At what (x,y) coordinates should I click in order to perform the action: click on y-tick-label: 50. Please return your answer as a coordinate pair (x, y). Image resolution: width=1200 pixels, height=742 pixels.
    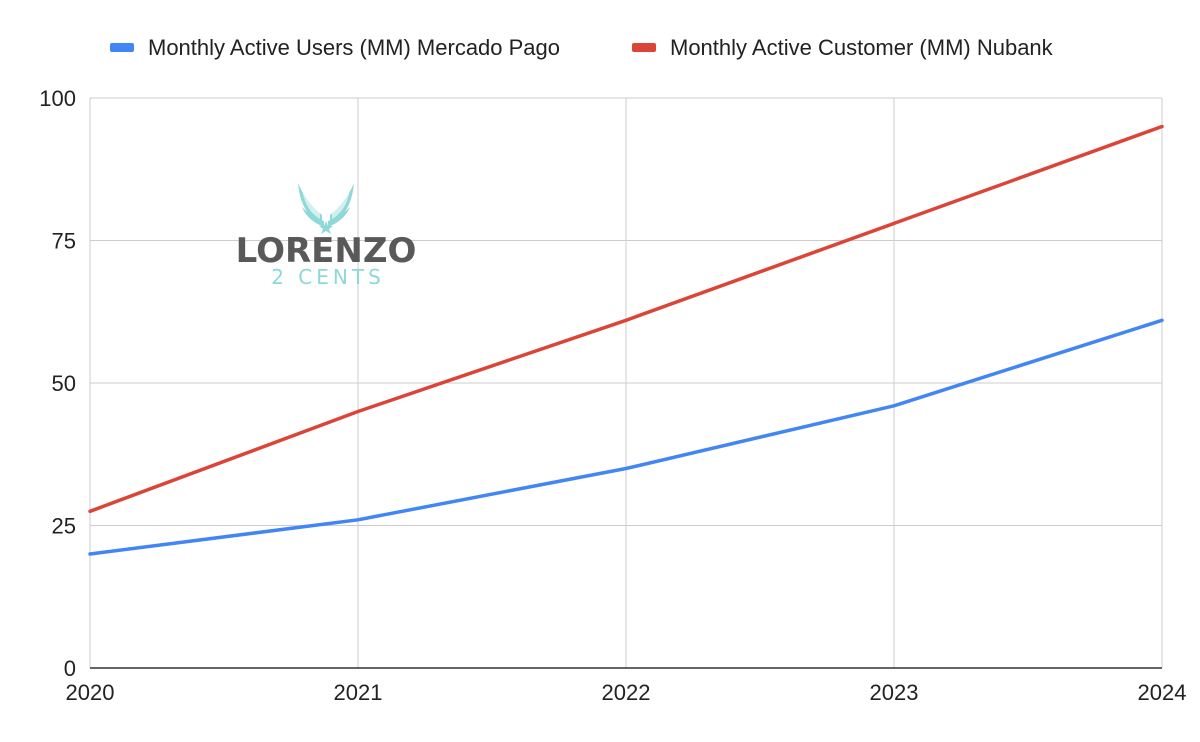
    Looking at the image, I should click on (64, 383).